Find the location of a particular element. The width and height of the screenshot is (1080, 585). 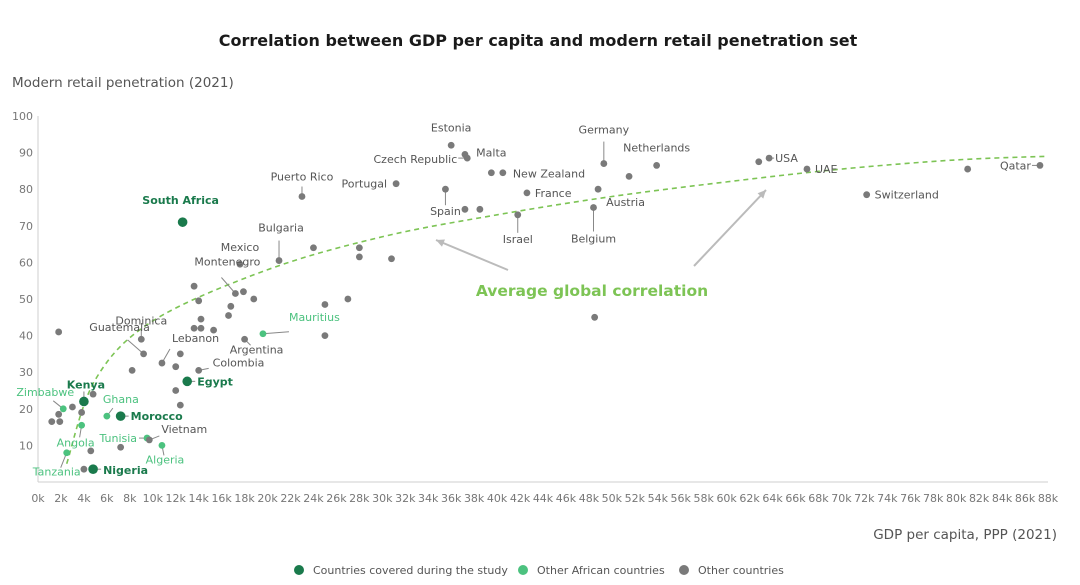

legend-label: Other countries is located at coordinates (741, 570).